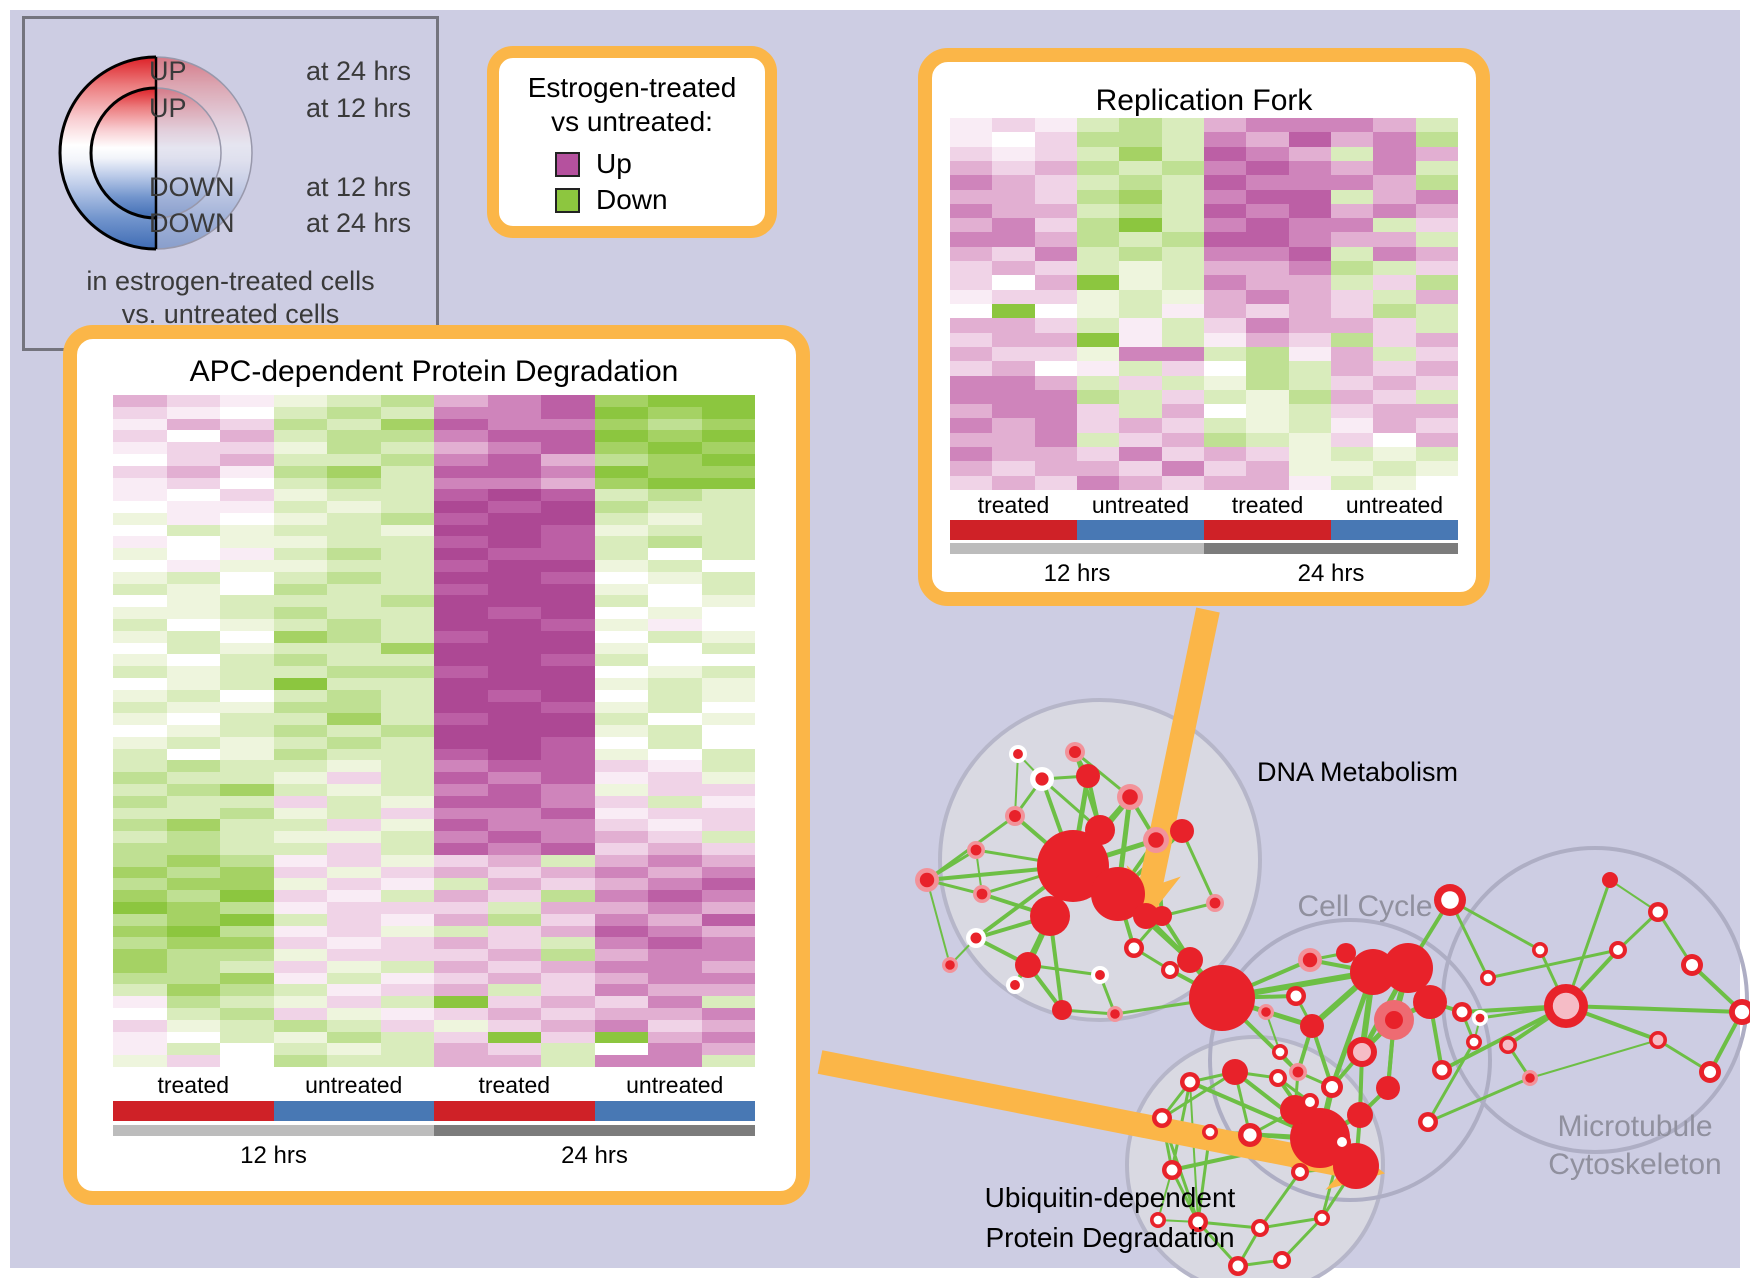 The width and height of the screenshot is (1750, 1279). I want to click on estrogen-legend: Estrogen-treated vs untreated: Up Down, so click(632, 142).